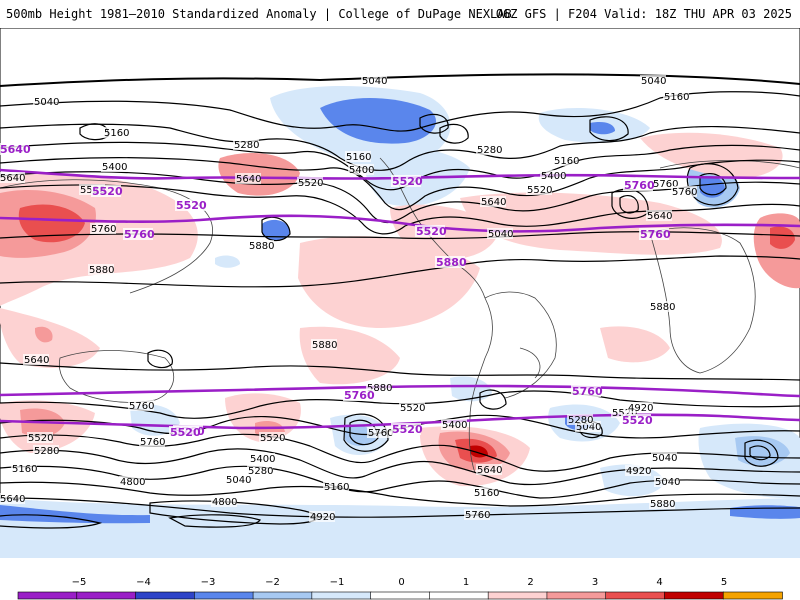  What do you see at coordinates (724, 582) in the screenshot?
I see `colorbar-tick-label: 5` at bounding box center [724, 582].